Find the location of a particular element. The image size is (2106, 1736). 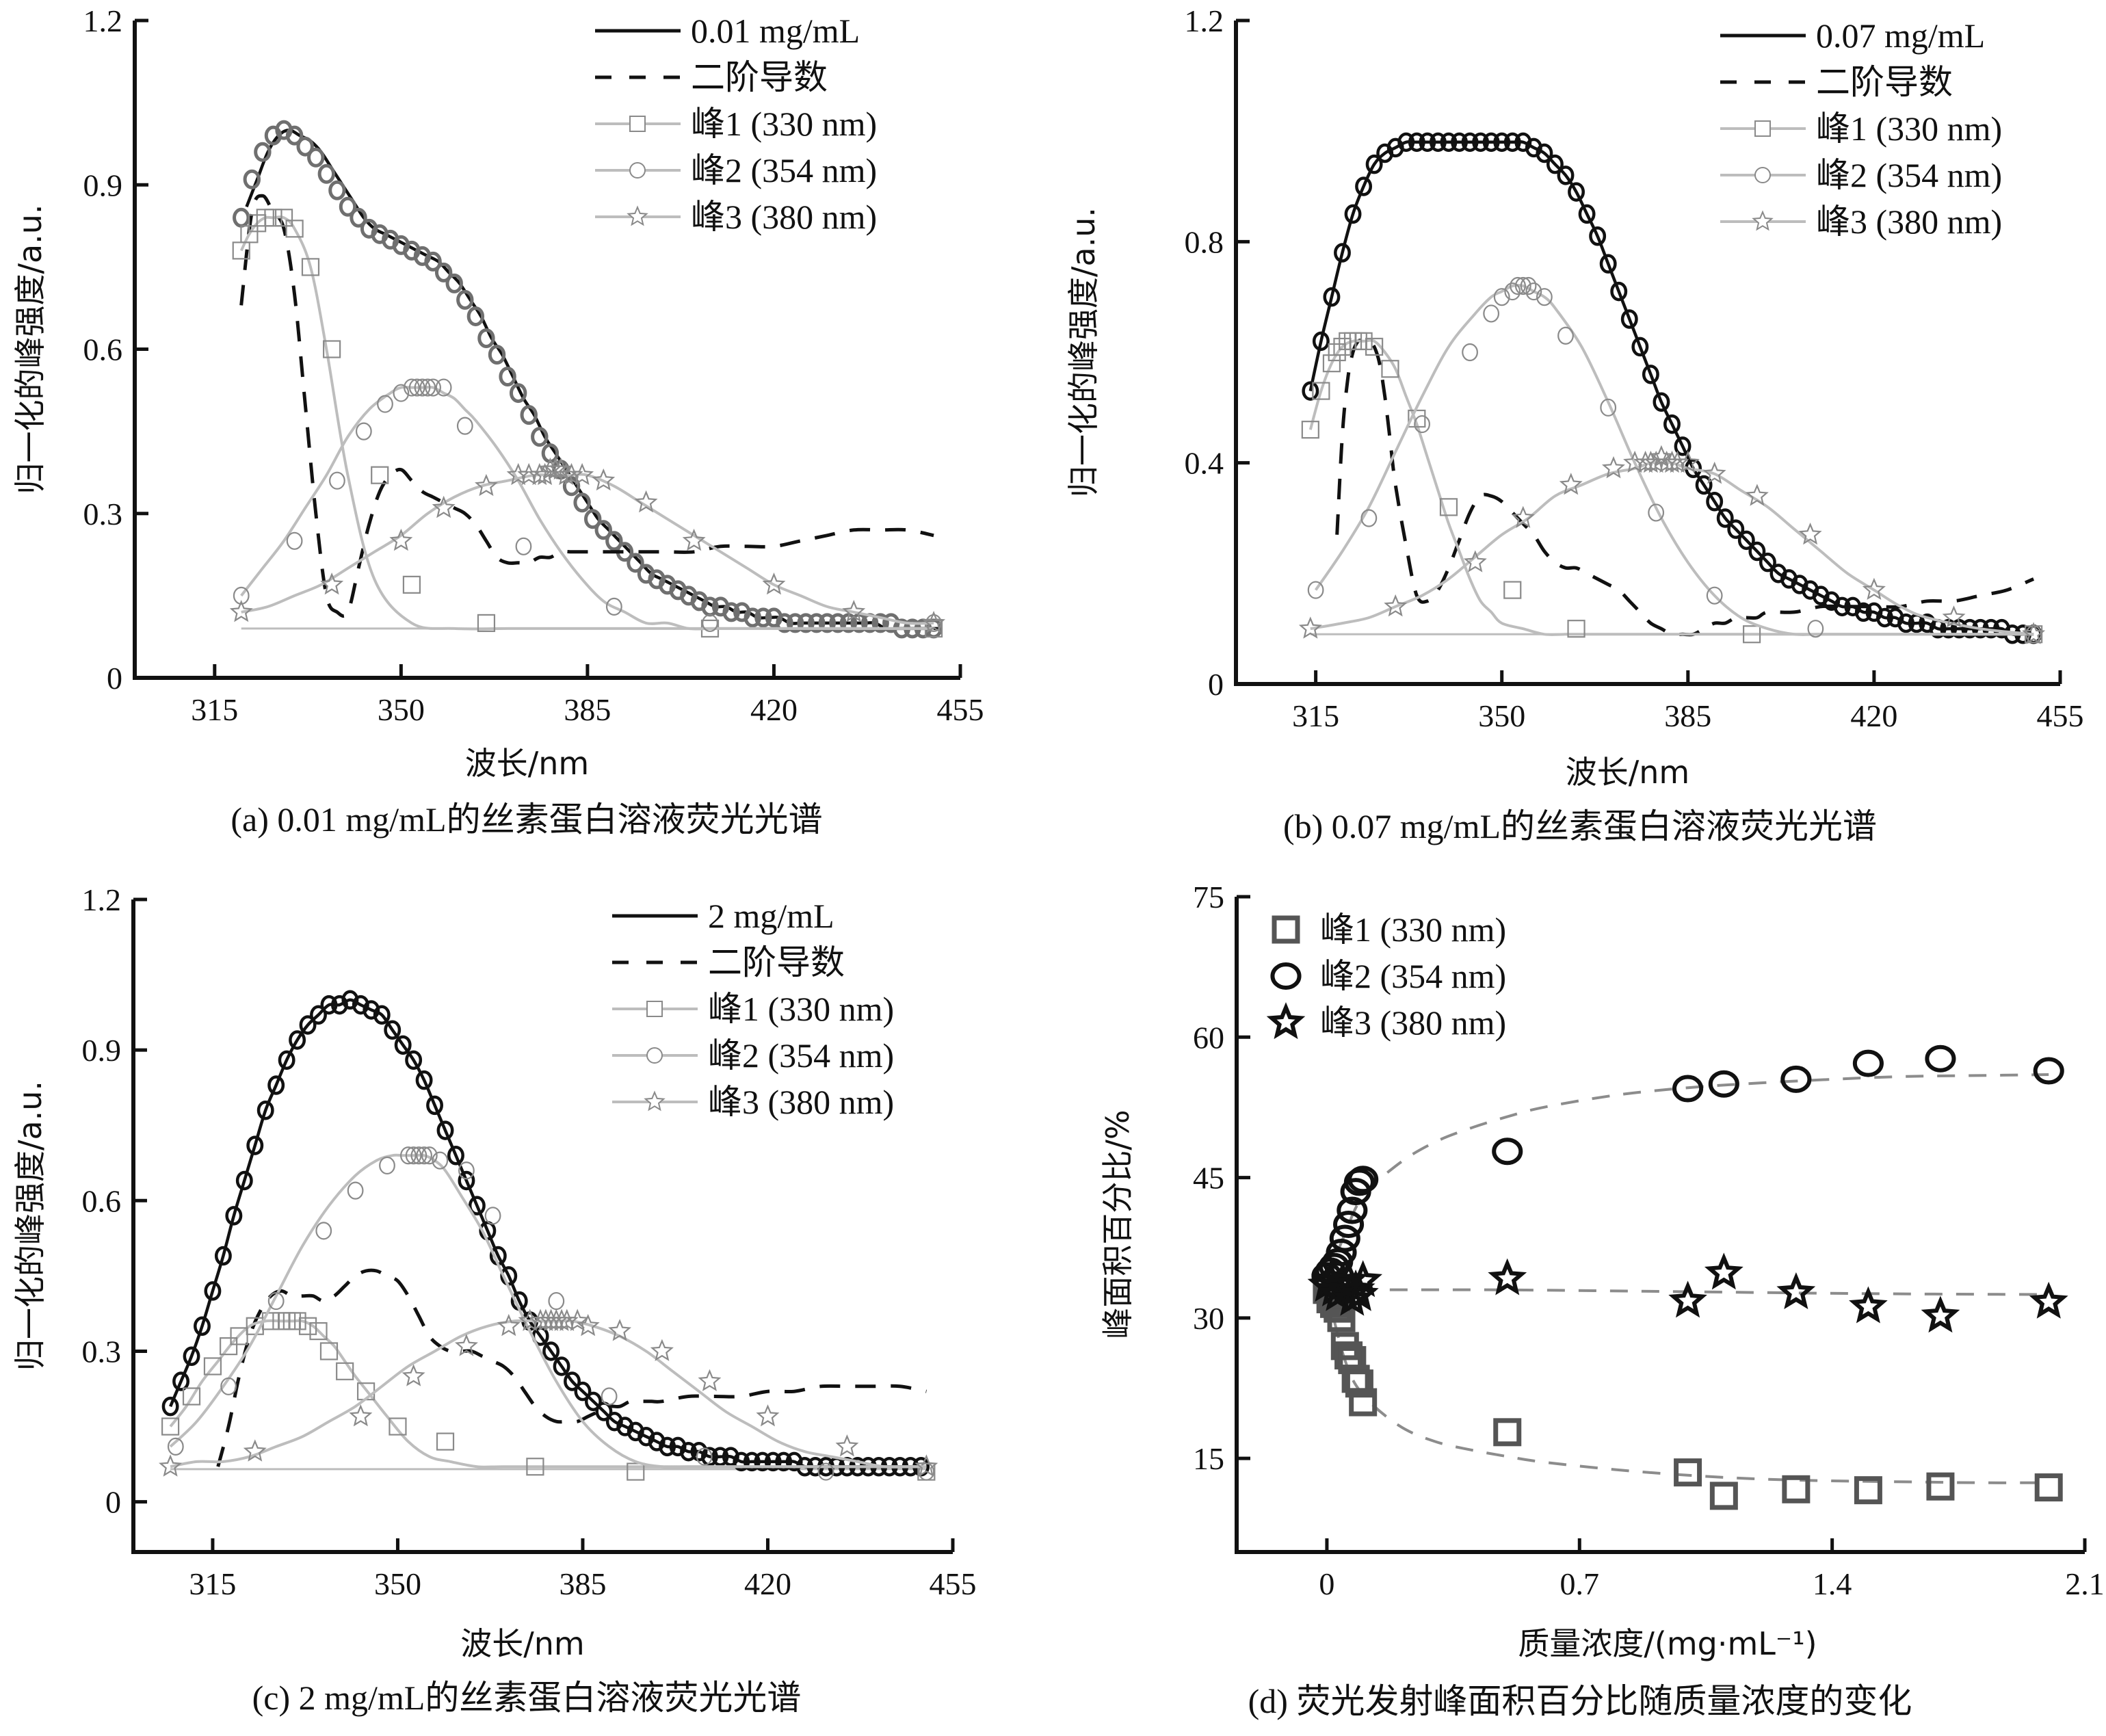

x-tick-label: 1.4 is located at coordinates (1832, 1583).